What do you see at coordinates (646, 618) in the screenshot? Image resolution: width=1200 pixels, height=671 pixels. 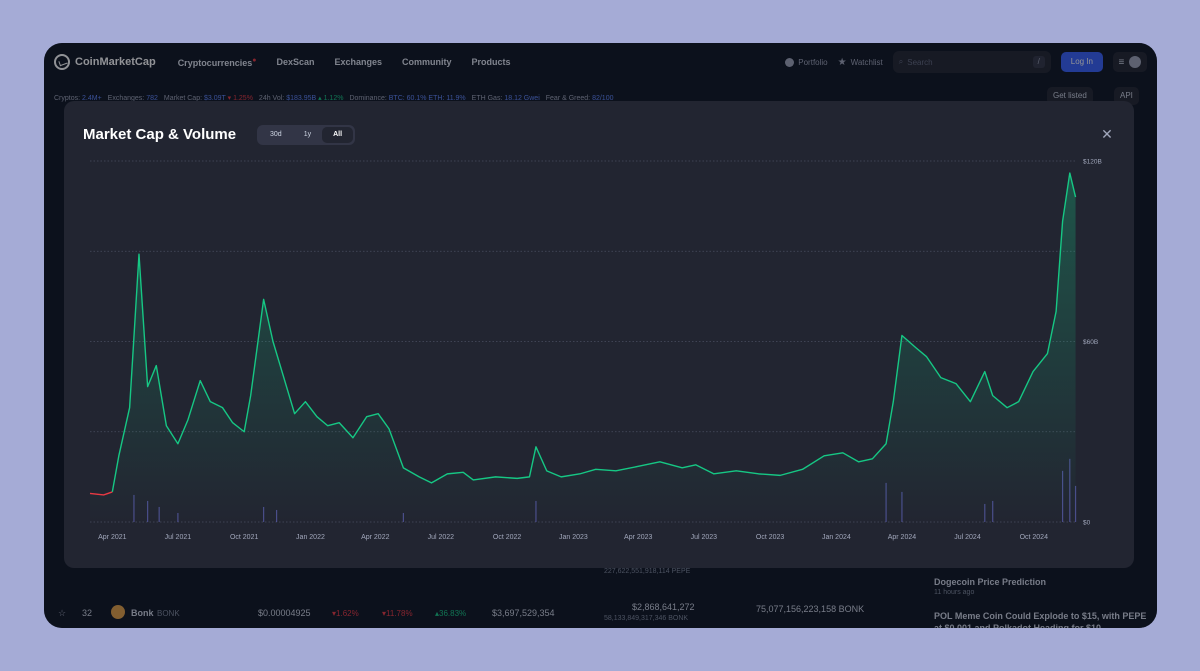 I see `row-volume-sub: 58,133,849,317,346 BONK` at bounding box center [646, 618].